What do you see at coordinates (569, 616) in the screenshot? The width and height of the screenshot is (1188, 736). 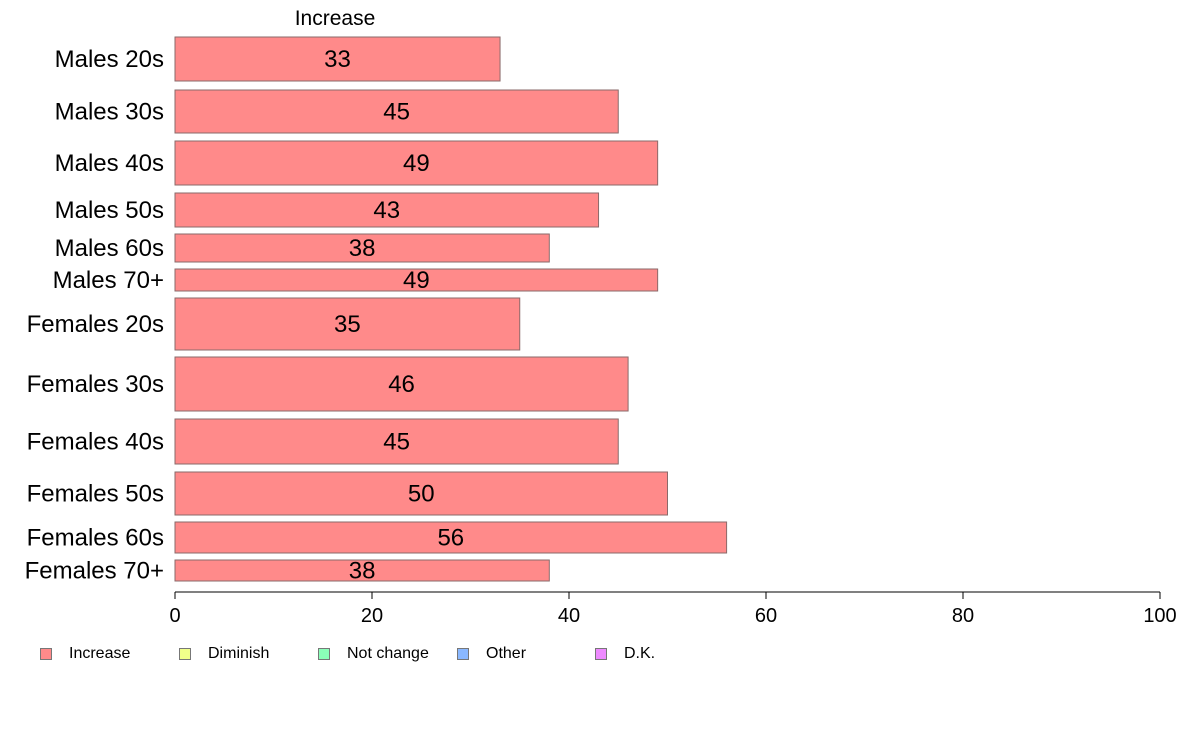 I see `x-tick-label-40: 40` at bounding box center [569, 616].